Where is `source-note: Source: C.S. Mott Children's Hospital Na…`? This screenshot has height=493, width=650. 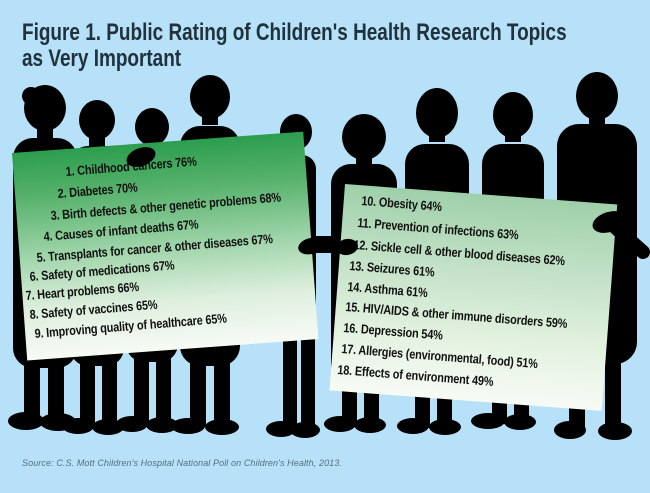
source-note: Source: C.S. Mott Children's Hospital Na… is located at coordinates (182, 463).